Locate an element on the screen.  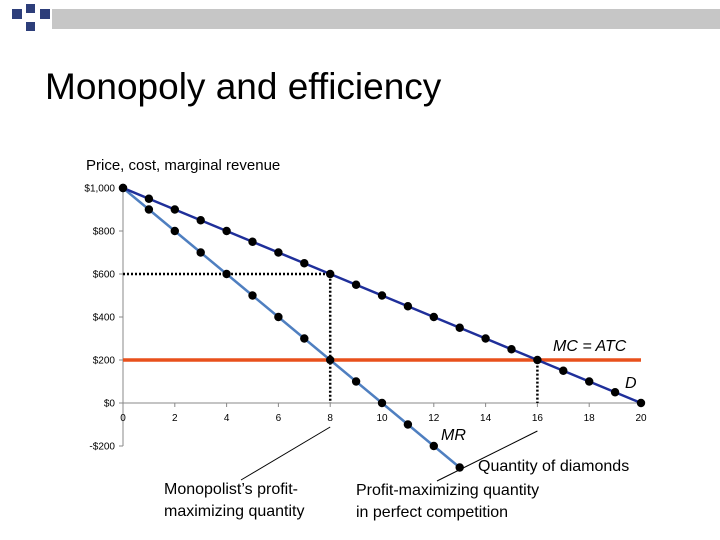
x-axis-title: Quantity of diamonds is located at coordinates (553, 466).